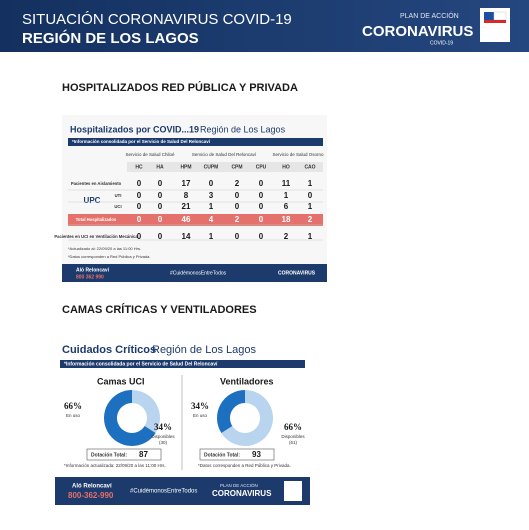 This screenshot has height=530, width=529. Describe the element at coordinates (286, 167) in the screenshot. I see `column-header: HO` at that location.